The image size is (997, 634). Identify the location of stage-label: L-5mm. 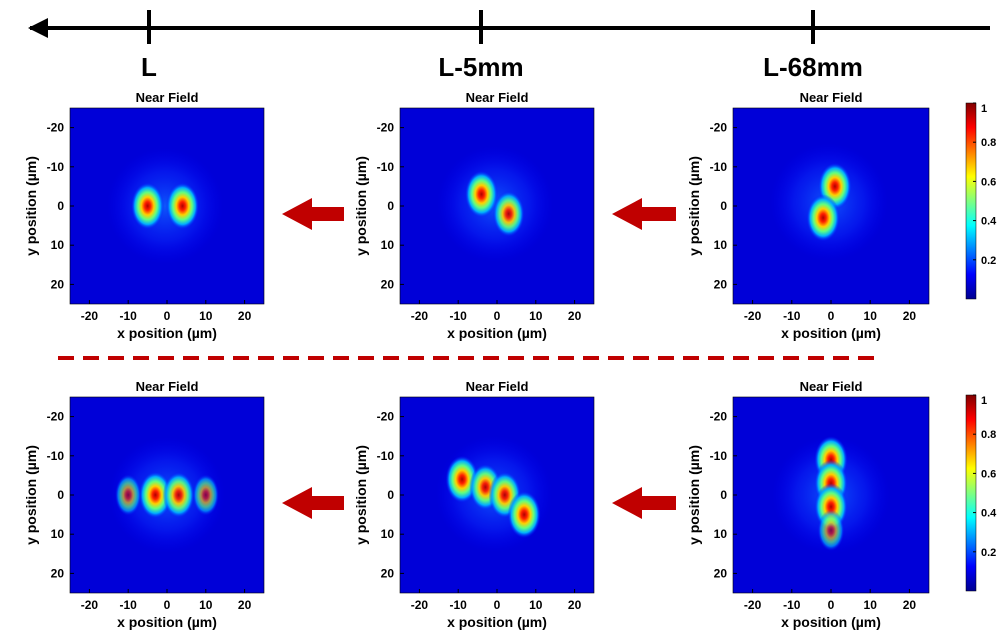
(480, 67).